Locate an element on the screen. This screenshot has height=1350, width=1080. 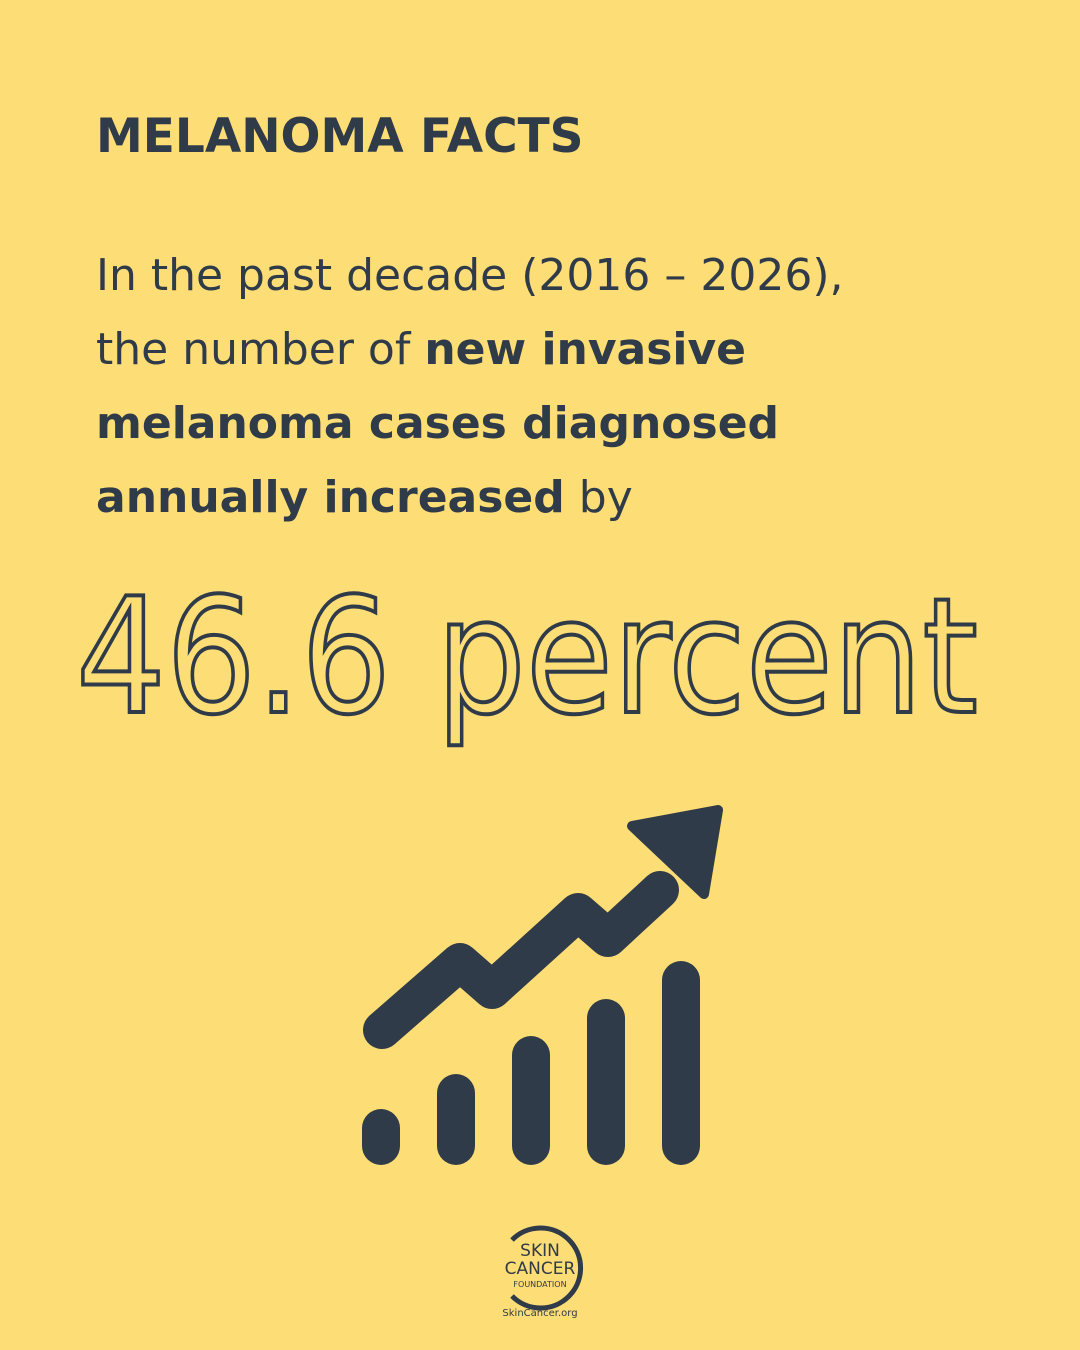
icon-arrow-line is located at coordinates (521, 960).